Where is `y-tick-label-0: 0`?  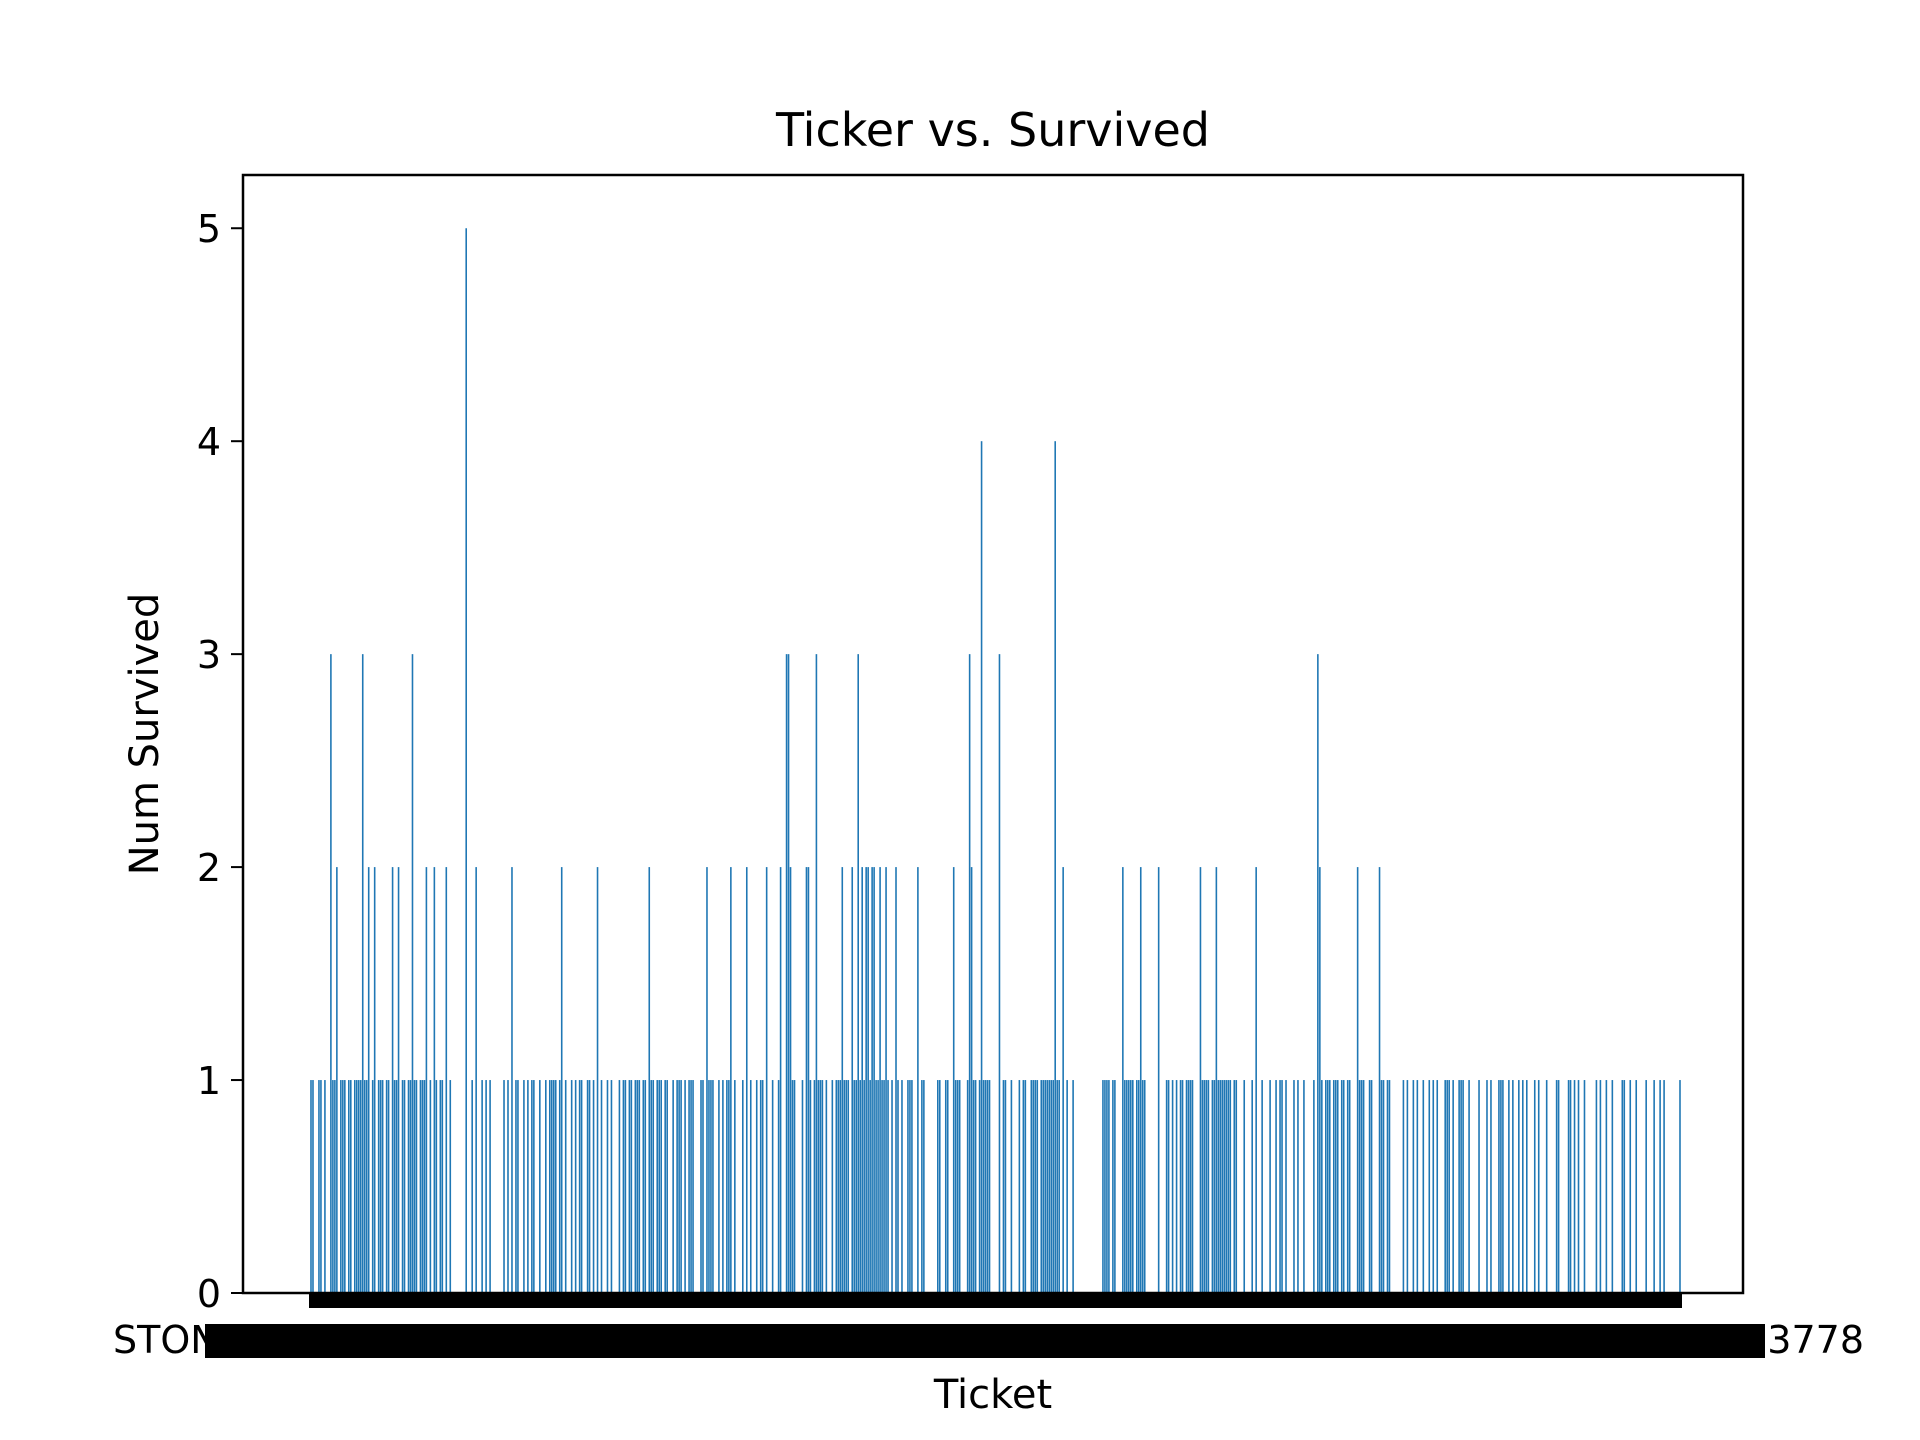 y-tick-label-0: 0 is located at coordinates (209, 1294).